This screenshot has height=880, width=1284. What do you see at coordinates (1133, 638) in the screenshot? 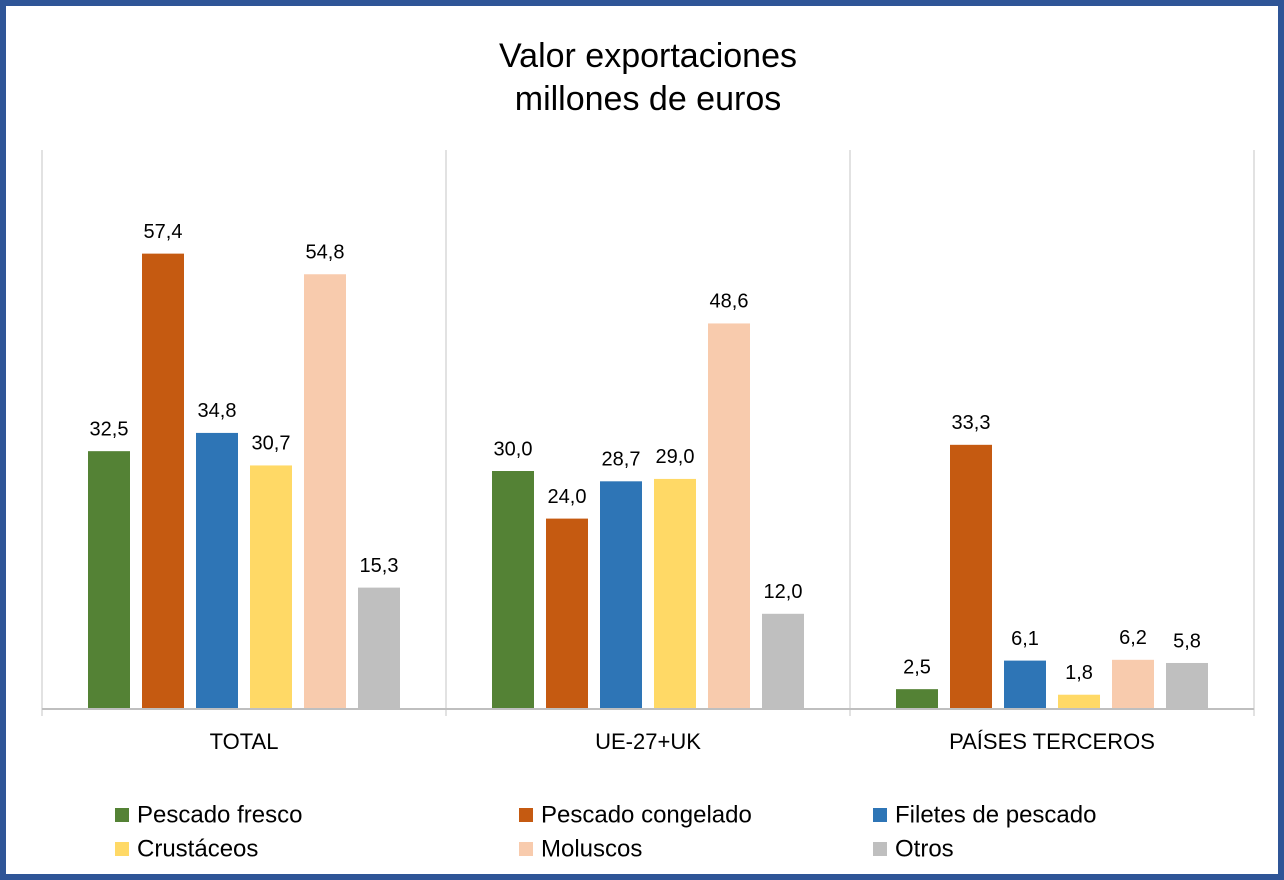
I see `data-label: 6,2` at bounding box center [1133, 638].